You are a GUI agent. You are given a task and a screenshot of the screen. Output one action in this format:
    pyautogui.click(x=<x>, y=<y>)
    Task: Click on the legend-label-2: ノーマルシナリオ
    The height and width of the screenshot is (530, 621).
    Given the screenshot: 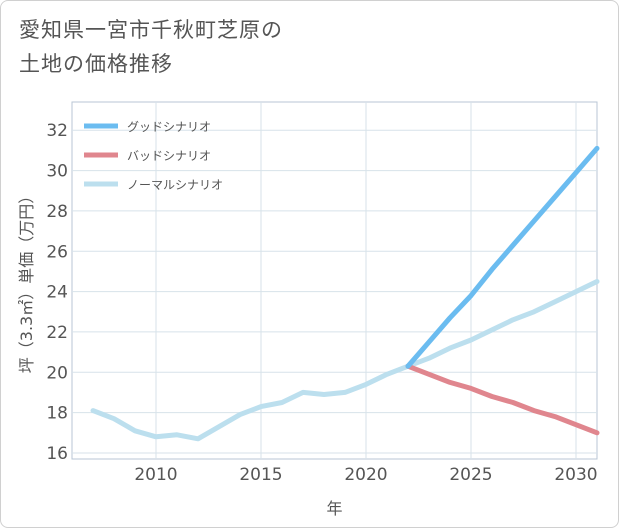 What is the action you would take?
    pyautogui.click(x=175, y=185)
    